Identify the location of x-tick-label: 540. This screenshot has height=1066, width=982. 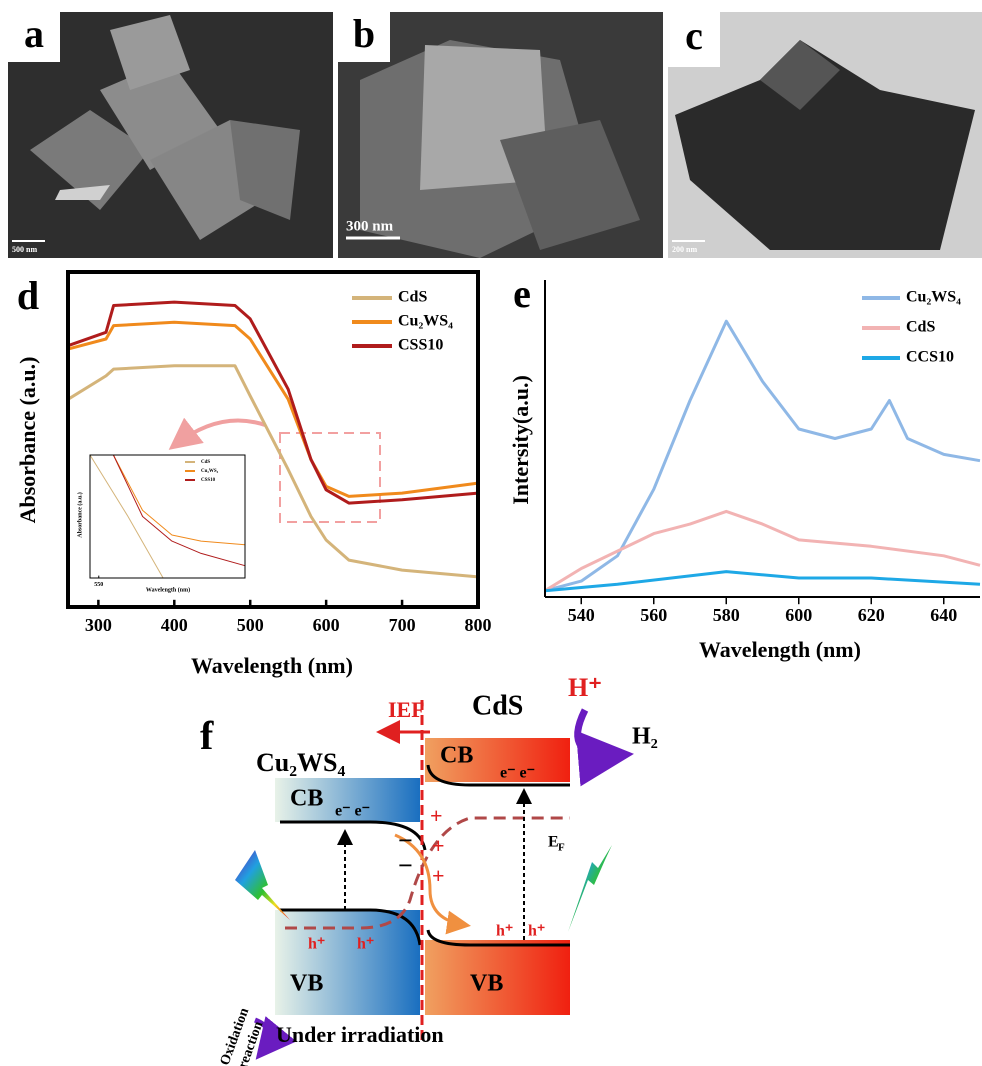
(581, 615).